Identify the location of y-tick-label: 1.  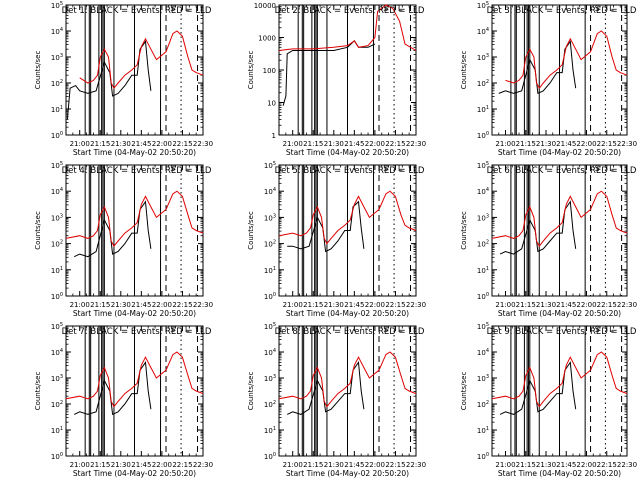
(274, 136).